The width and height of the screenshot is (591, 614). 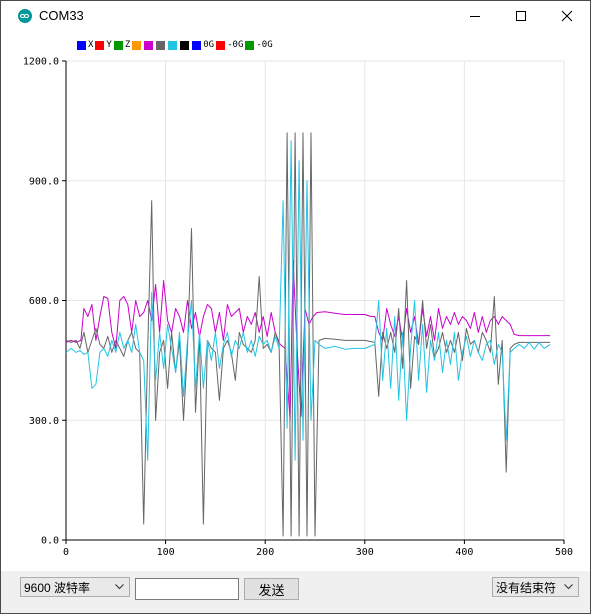 What do you see at coordinates (564, 552) in the screenshot?
I see `x-tick-label: 500` at bounding box center [564, 552].